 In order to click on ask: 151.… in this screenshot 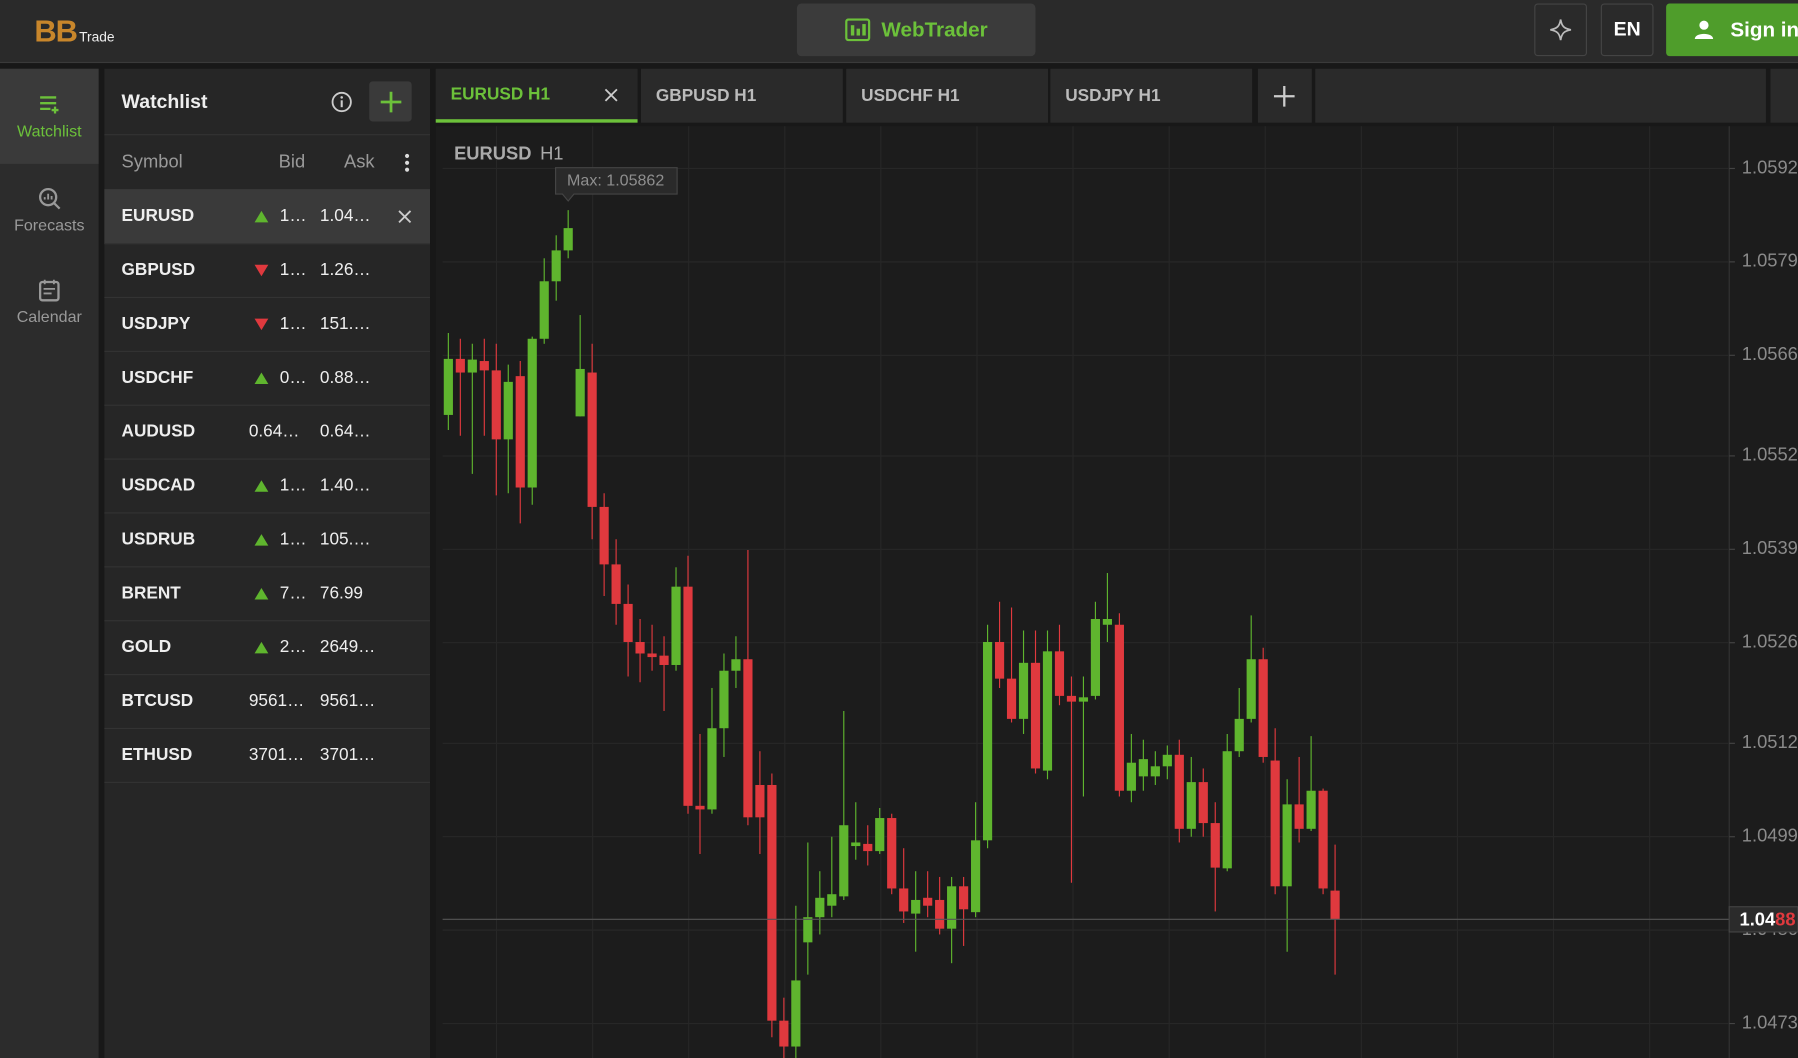, I will do `click(345, 324)`.